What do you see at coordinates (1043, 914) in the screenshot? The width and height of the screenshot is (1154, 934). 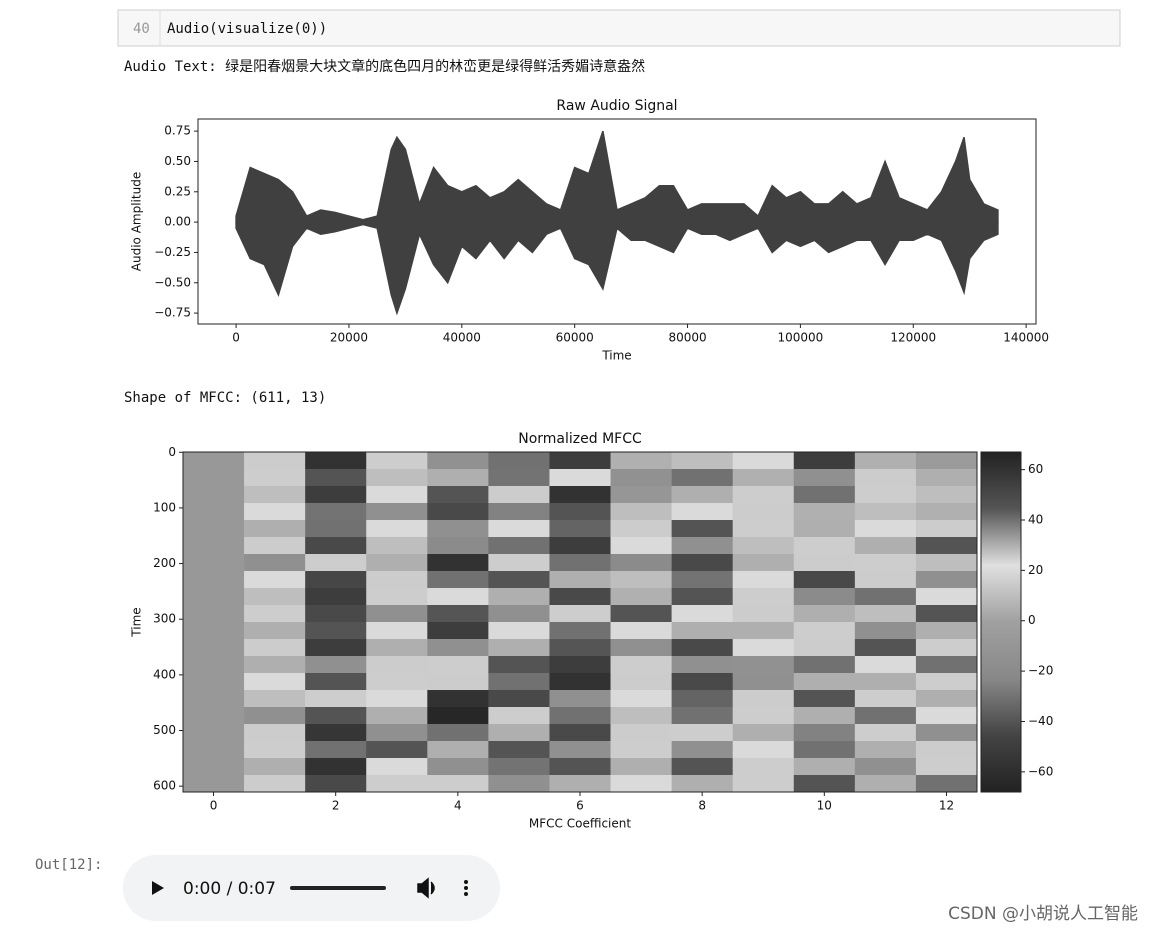 I see `watermark: CSDN @小胡说人工智能` at bounding box center [1043, 914].